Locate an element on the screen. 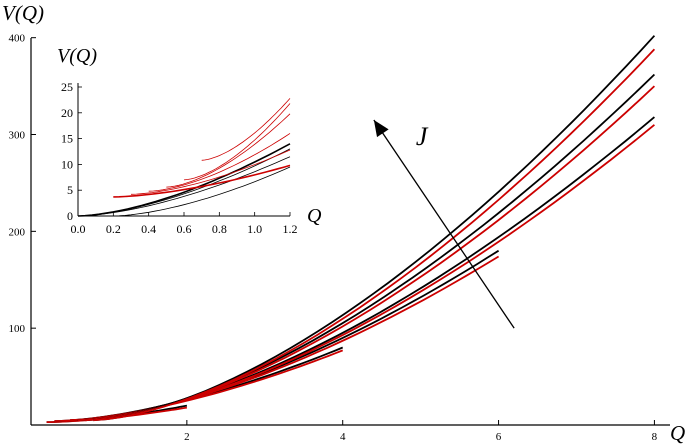 This screenshot has width=687, height=448. inset-x-axis-title: Q is located at coordinates (314, 216).